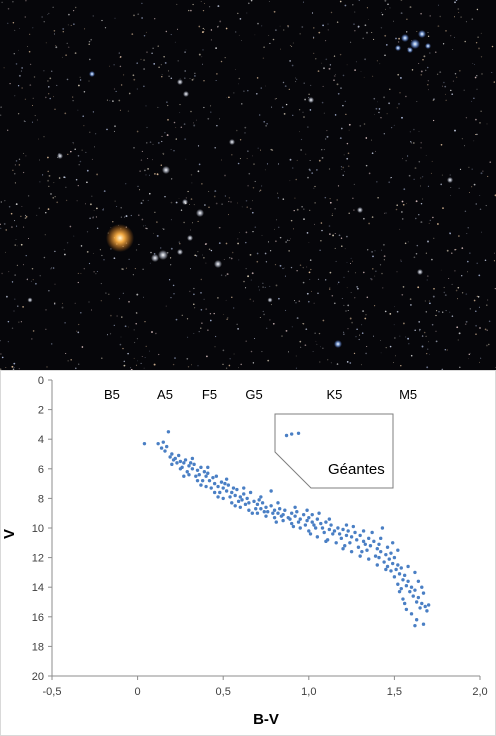 Image resolution: width=496 pixels, height=736 pixels. What do you see at coordinates (38, 647) in the screenshot?
I see `y-tick-label: 18` at bounding box center [38, 647].